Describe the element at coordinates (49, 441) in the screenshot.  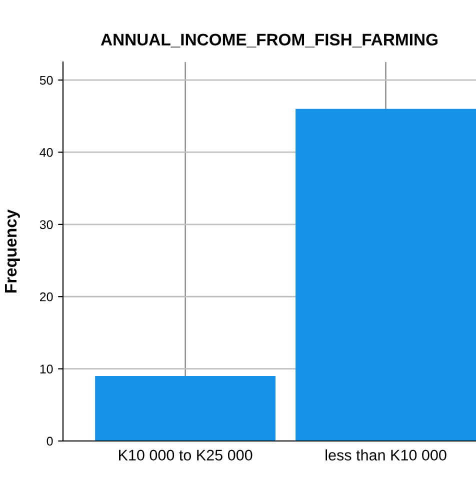
I see `y-tick-label: 0` at that location.